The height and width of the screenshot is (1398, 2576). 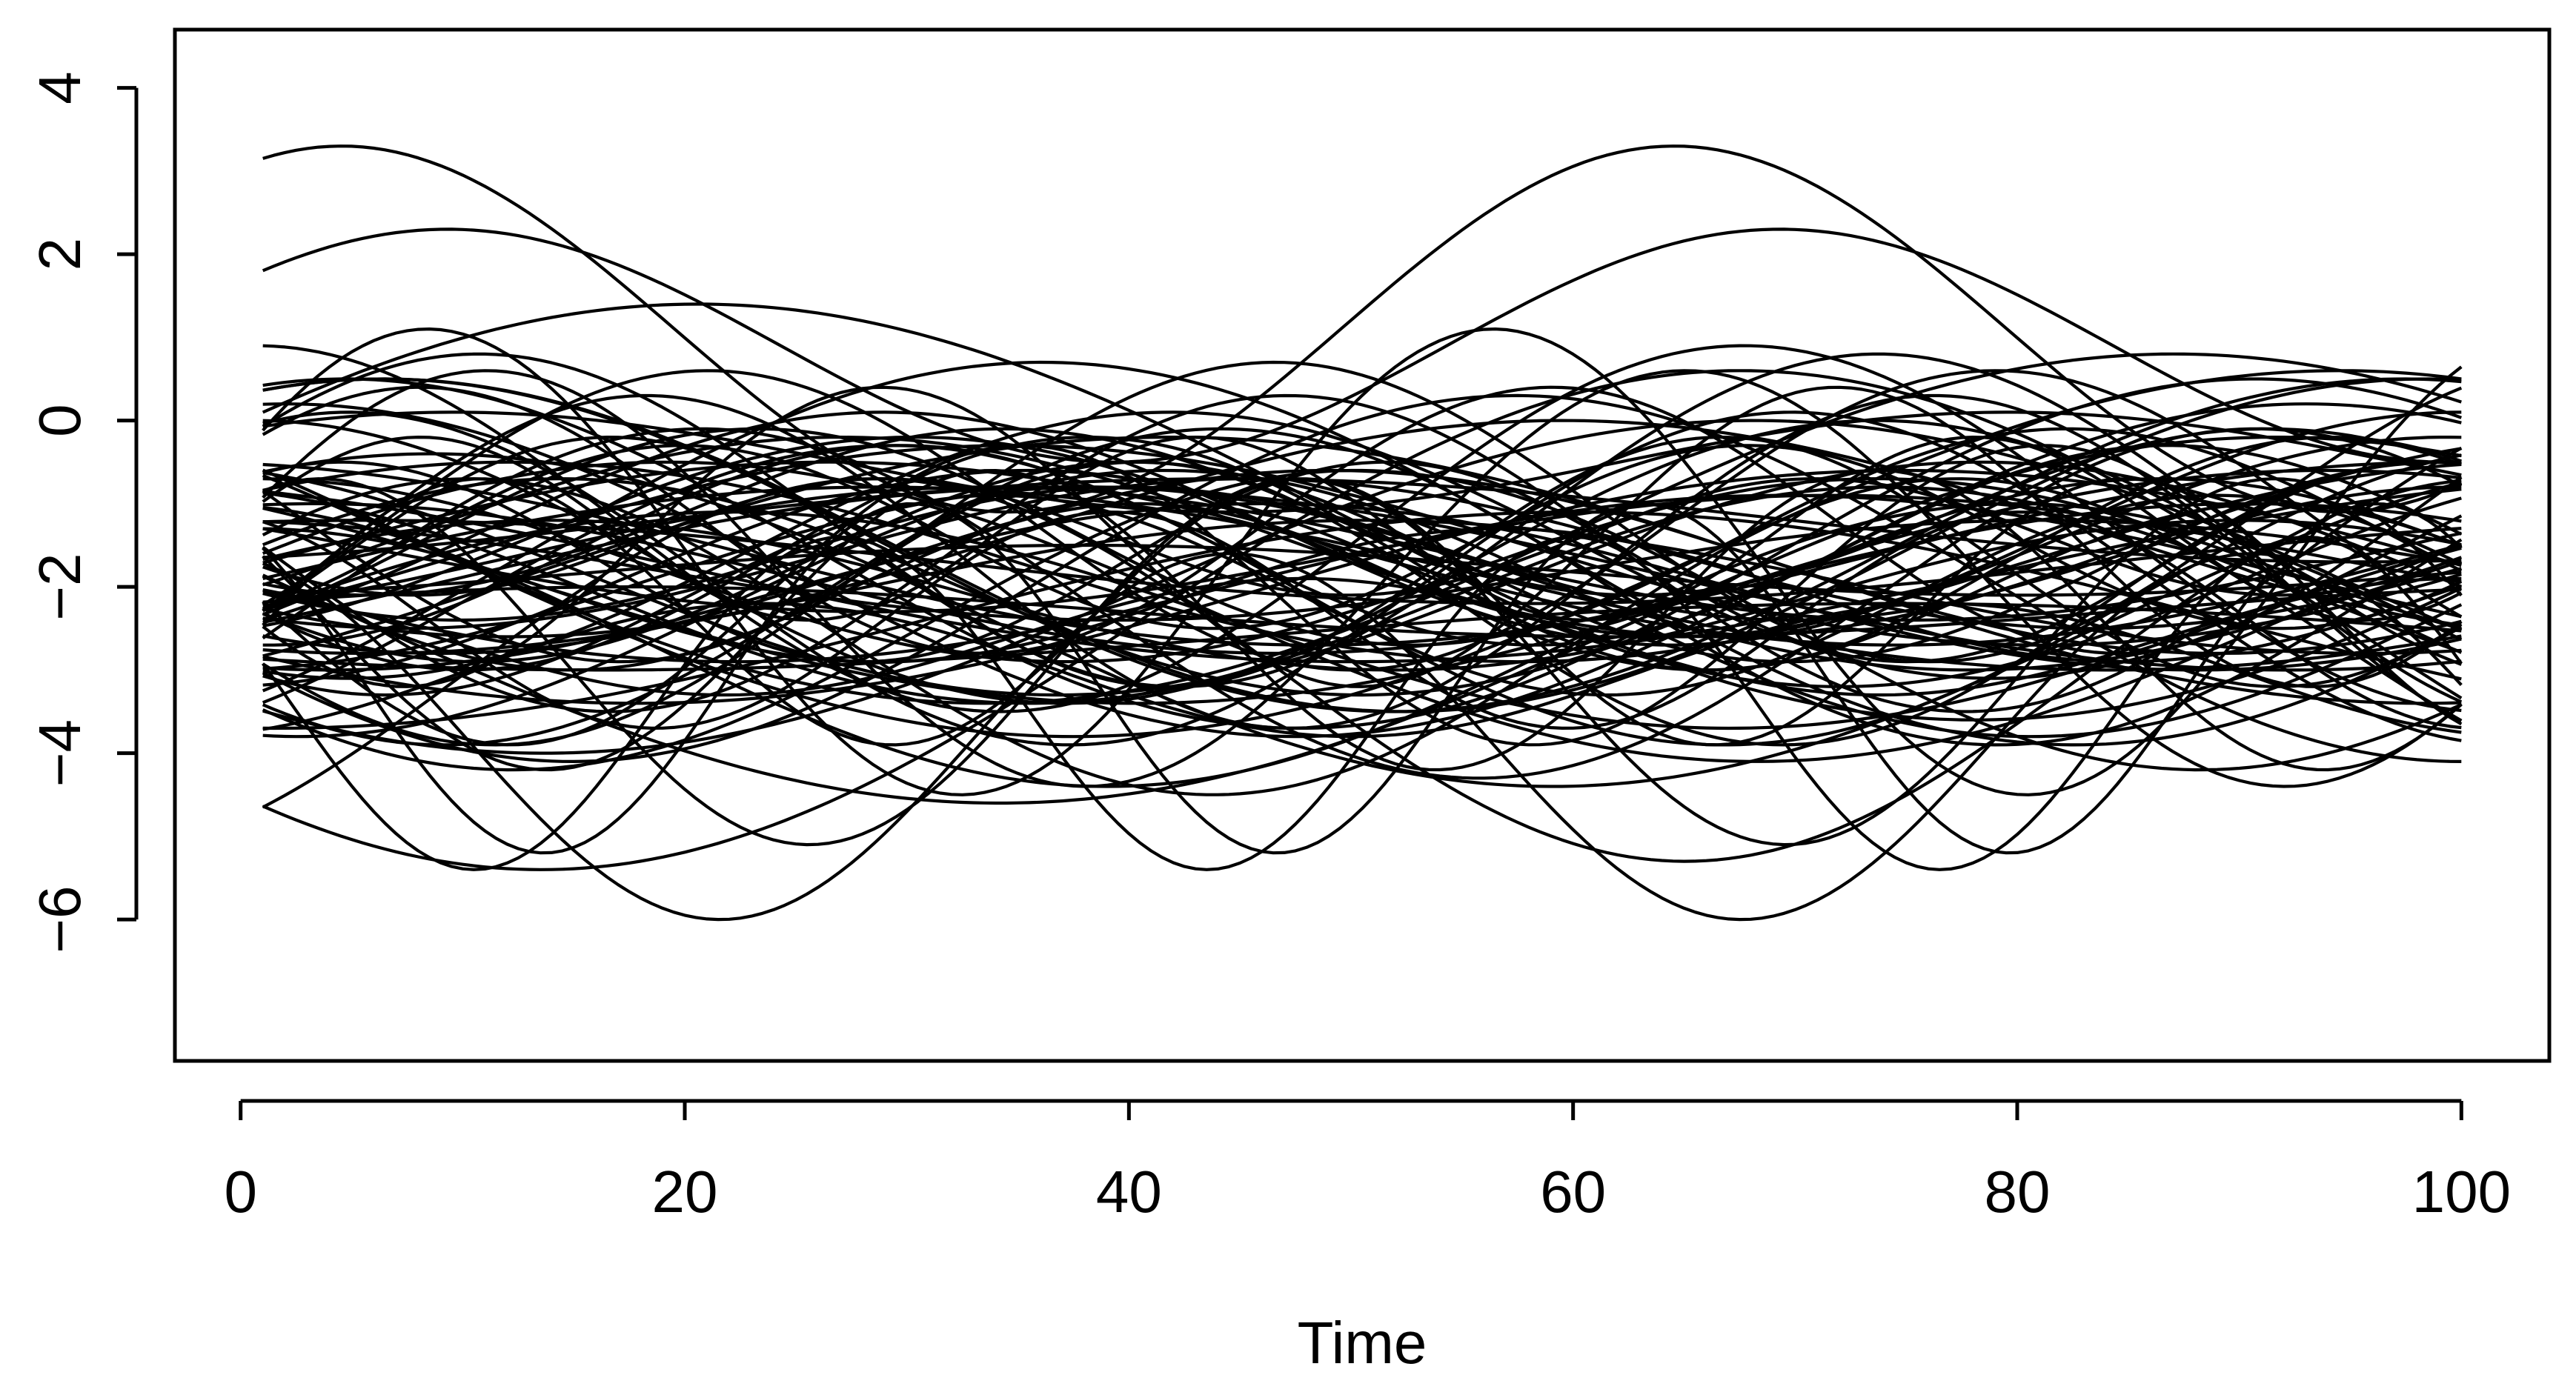 What do you see at coordinates (60, 587) in the screenshot?
I see `y-tick-label: −2` at bounding box center [60, 587].